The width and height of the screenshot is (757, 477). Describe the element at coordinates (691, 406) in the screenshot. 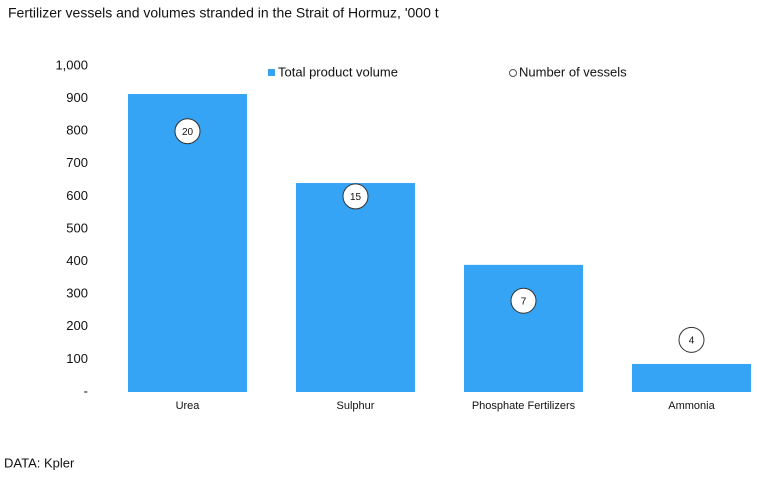

I see `x-tick-label: Ammonia` at that location.